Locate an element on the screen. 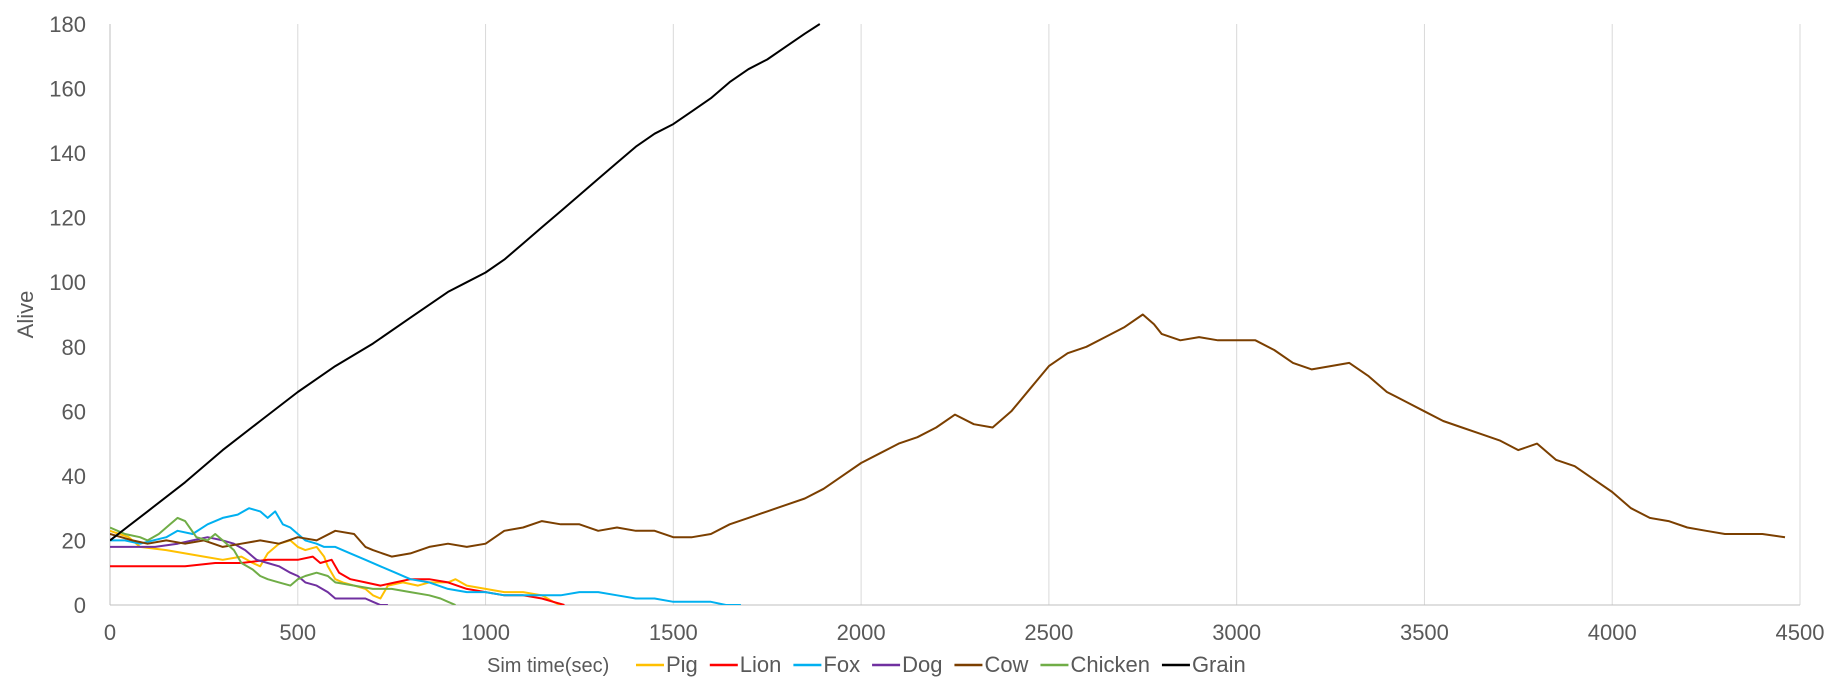 The image size is (1846, 694). legend-label-pig: Pig is located at coordinates (682, 664).